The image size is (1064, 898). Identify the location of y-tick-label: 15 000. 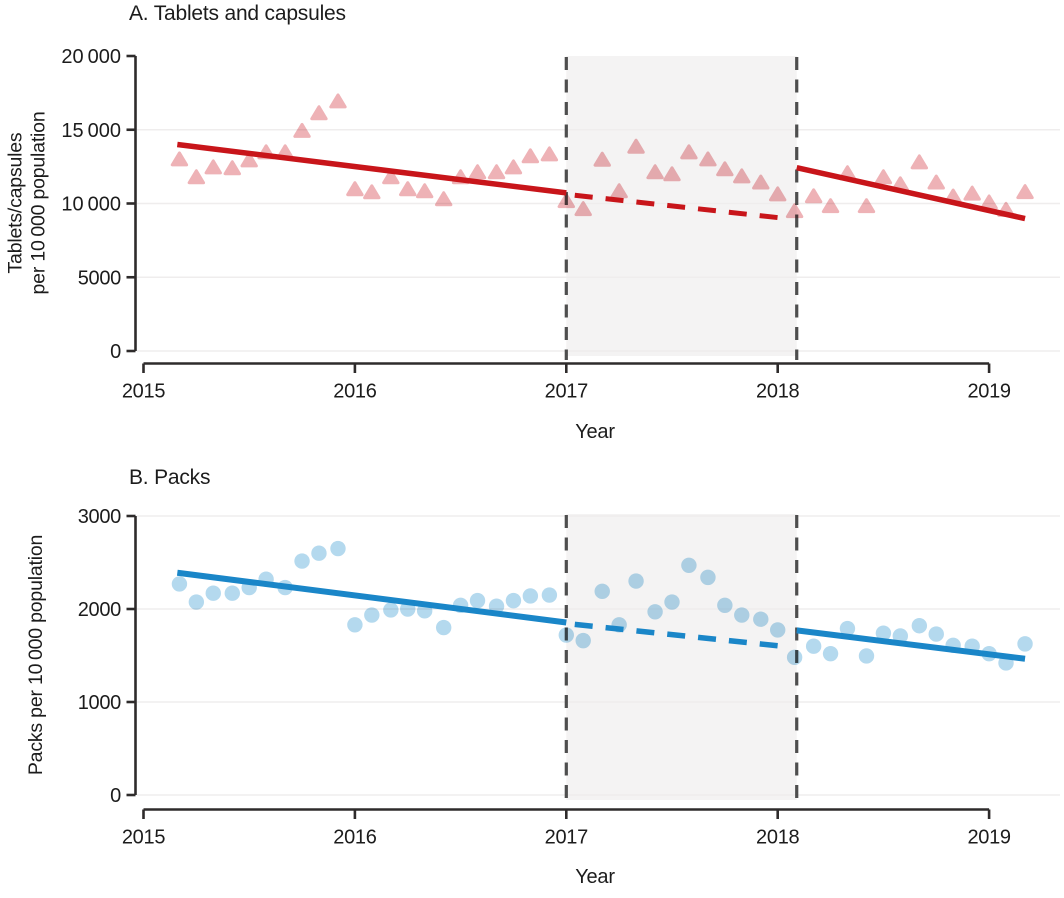
(91, 131).